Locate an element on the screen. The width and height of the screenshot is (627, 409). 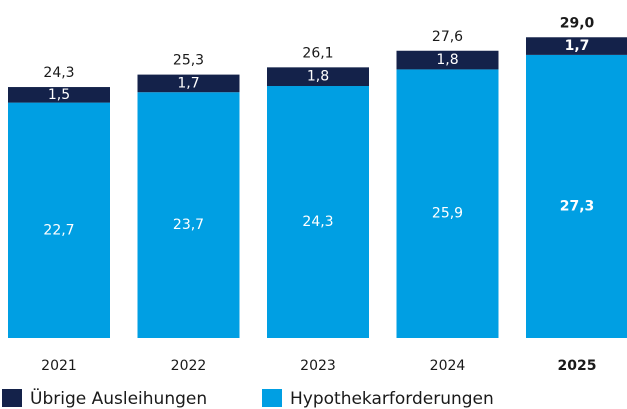
legend-label: Hypothekarforderungen is located at coordinates (392, 399).